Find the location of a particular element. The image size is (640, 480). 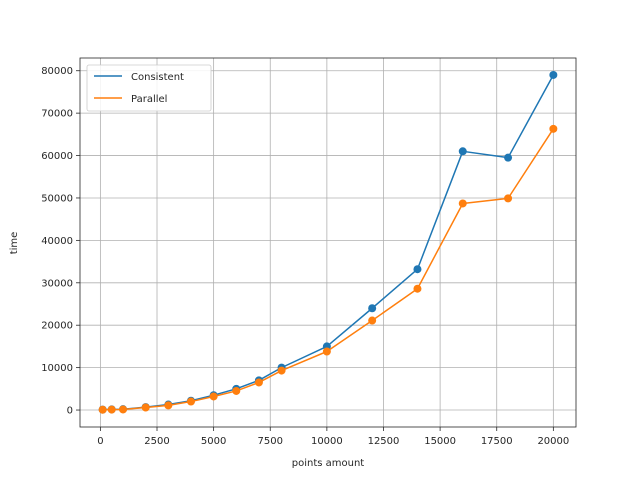

x-tick-label: 10000 is located at coordinates (327, 441).